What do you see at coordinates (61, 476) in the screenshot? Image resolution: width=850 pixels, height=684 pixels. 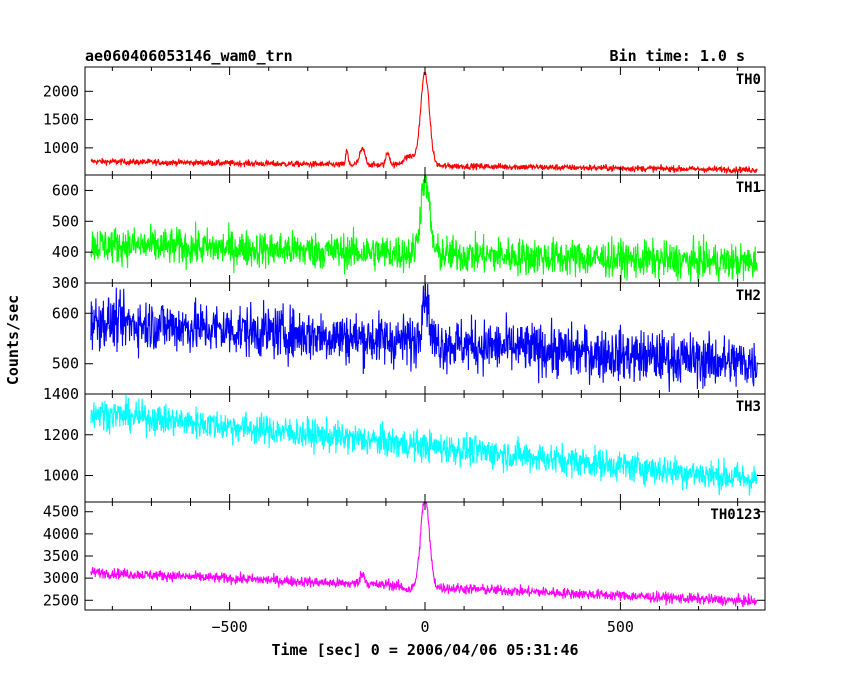 I see `y-tick-label-th3-1000: 1000` at bounding box center [61, 476].